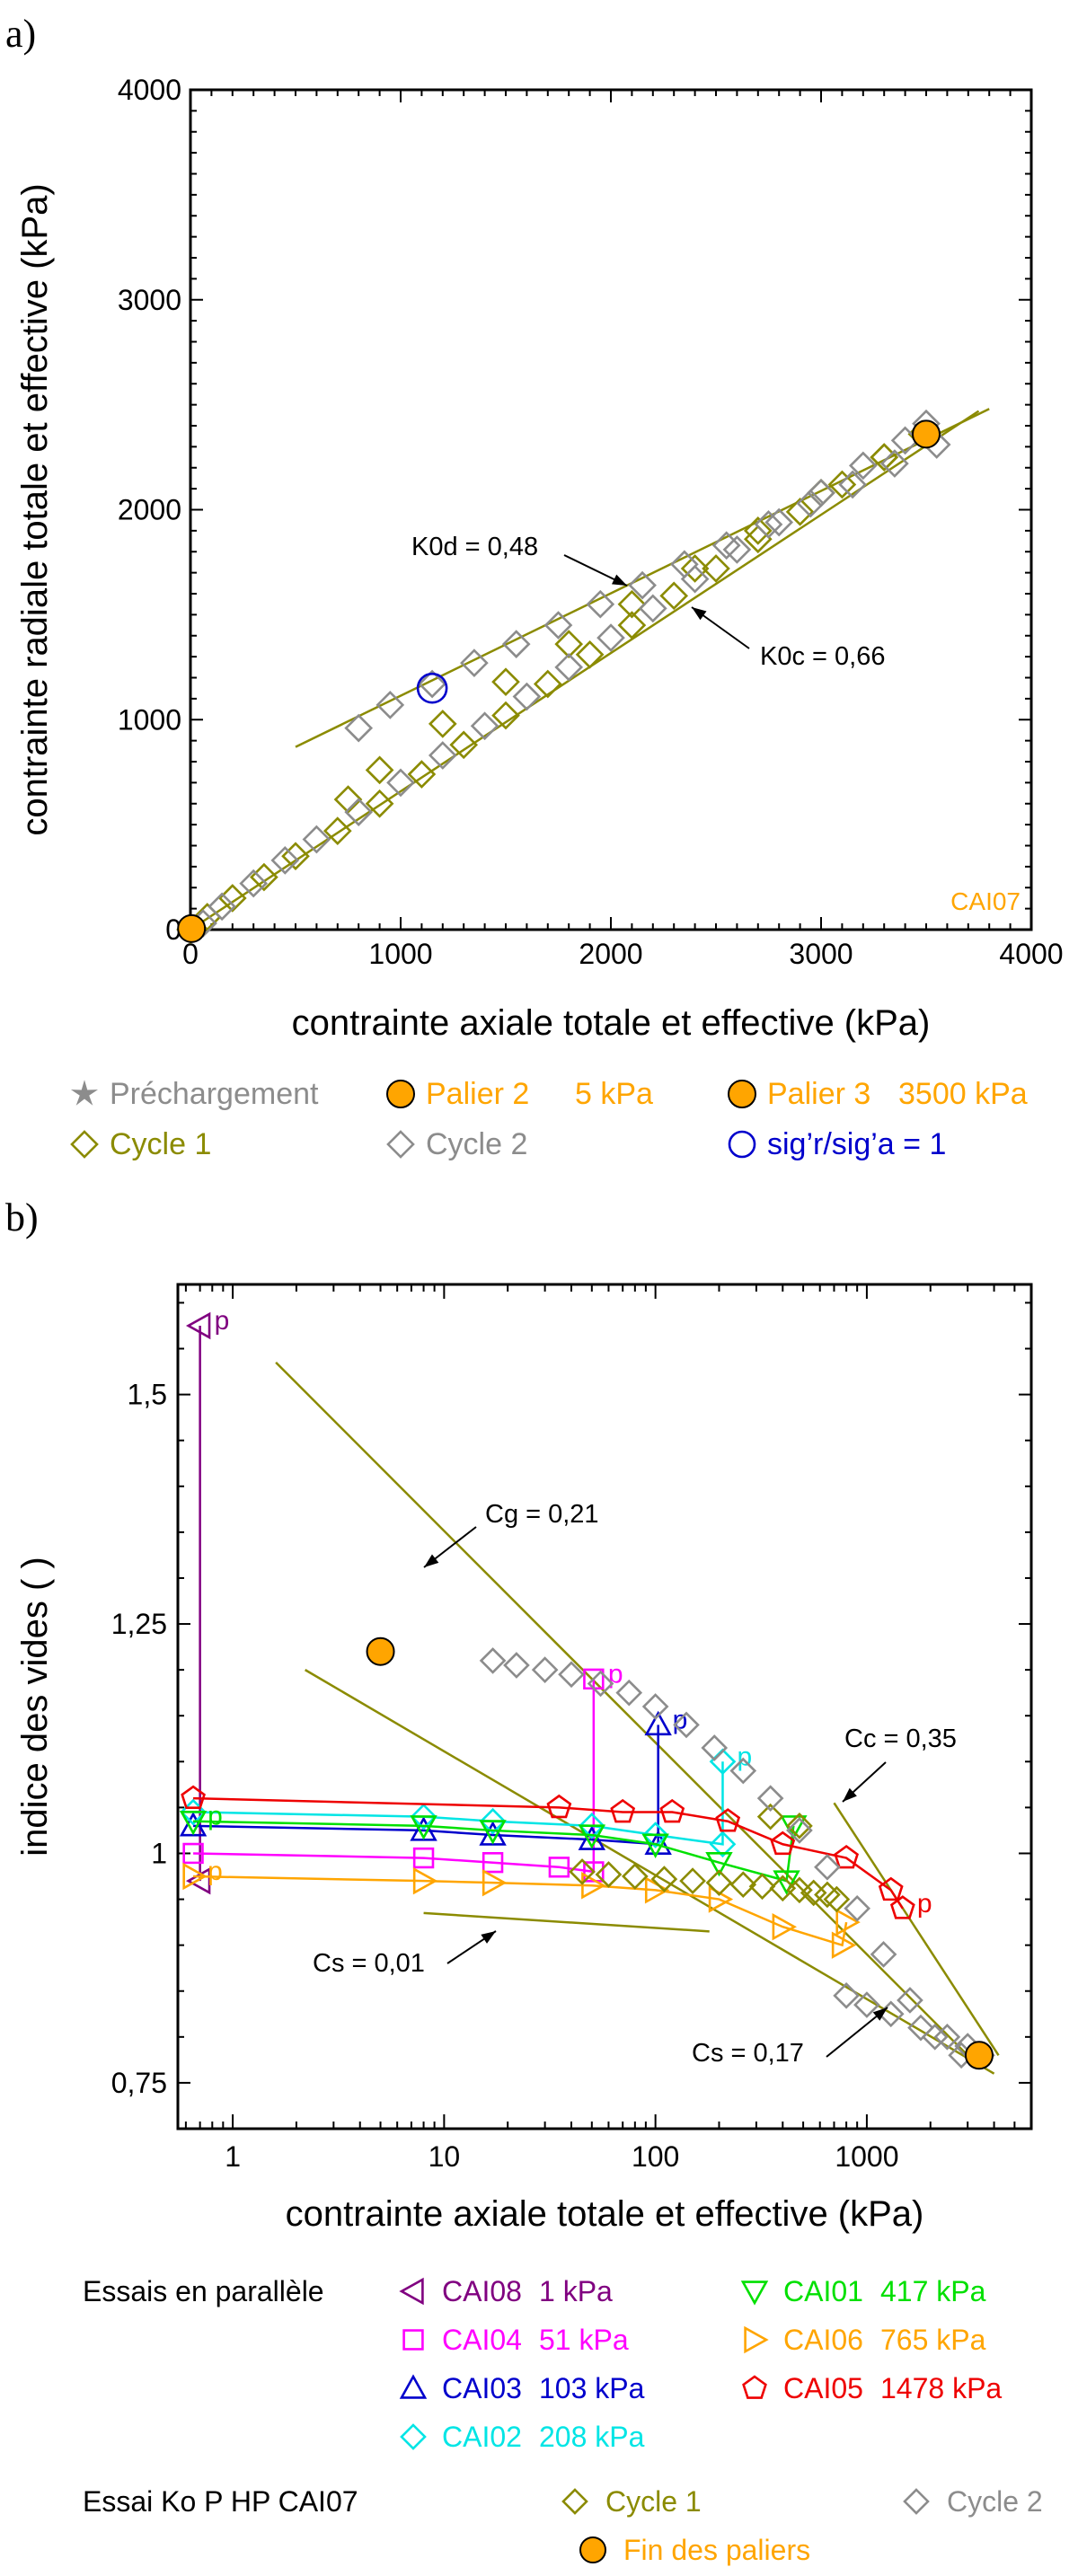 This screenshot has width=1078, height=2576. I want to click on annotation-cs1: Cs = 0,01, so click(369, 1963).